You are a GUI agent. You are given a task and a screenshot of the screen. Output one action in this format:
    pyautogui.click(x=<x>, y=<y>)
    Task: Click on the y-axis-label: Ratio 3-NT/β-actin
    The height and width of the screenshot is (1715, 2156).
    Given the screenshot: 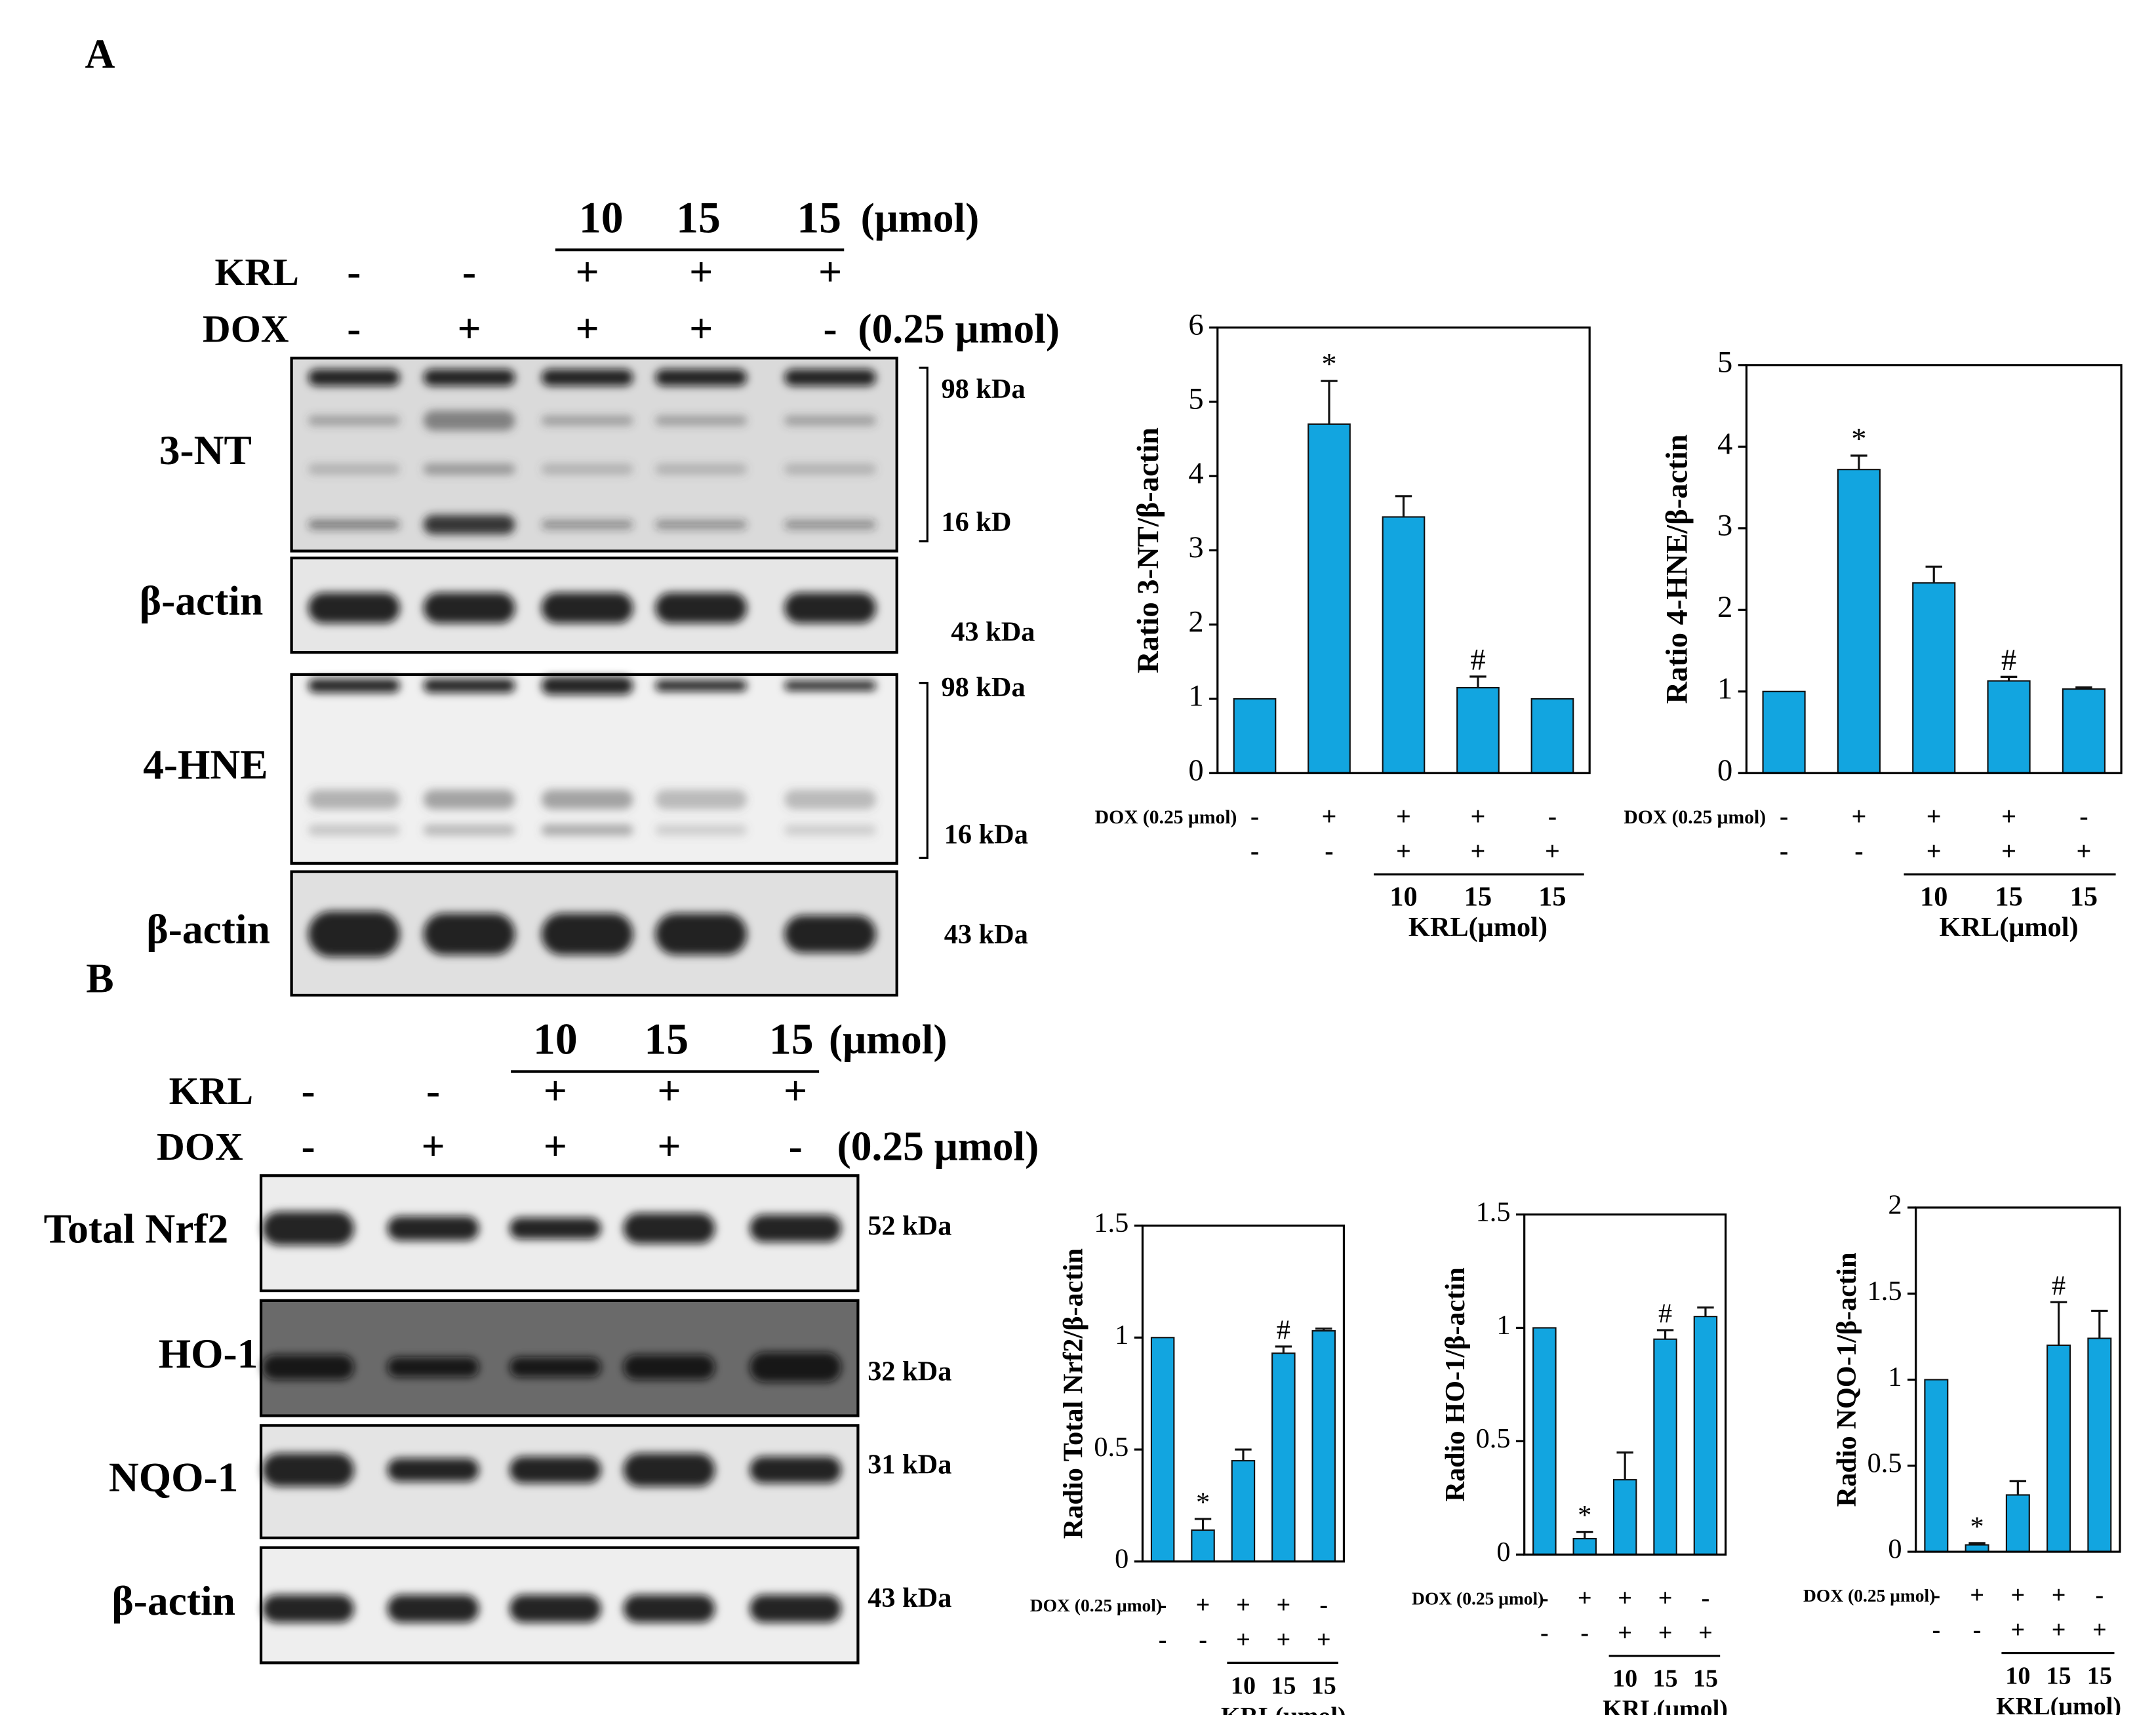 What is the action you would take?
    pyautogui.click(x=1148, y=550)
    